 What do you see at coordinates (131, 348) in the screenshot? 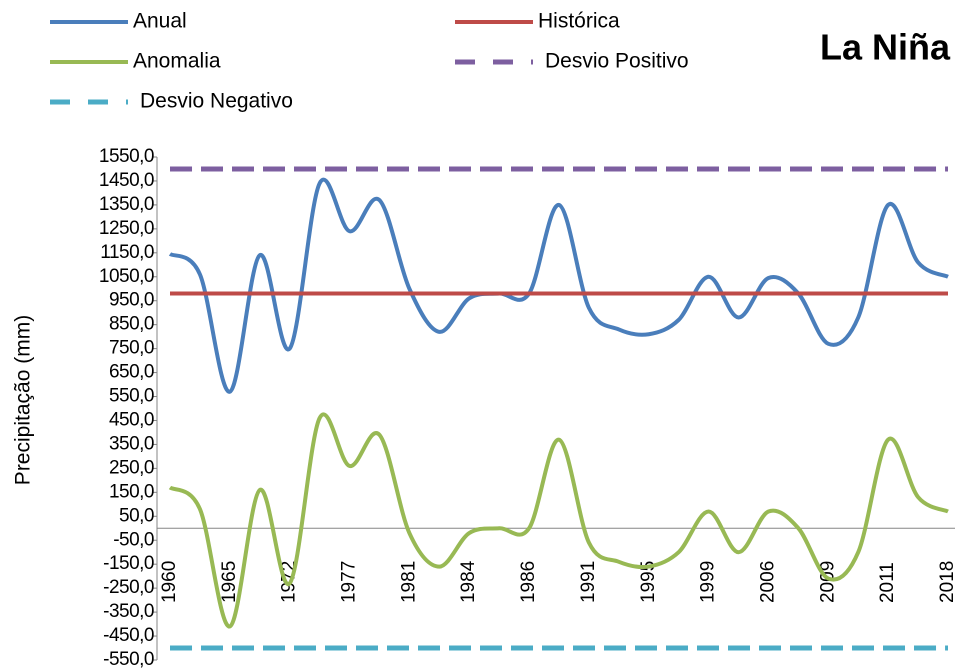
I see `y-tick-label: 750,0` at bounding box center [131, 348].